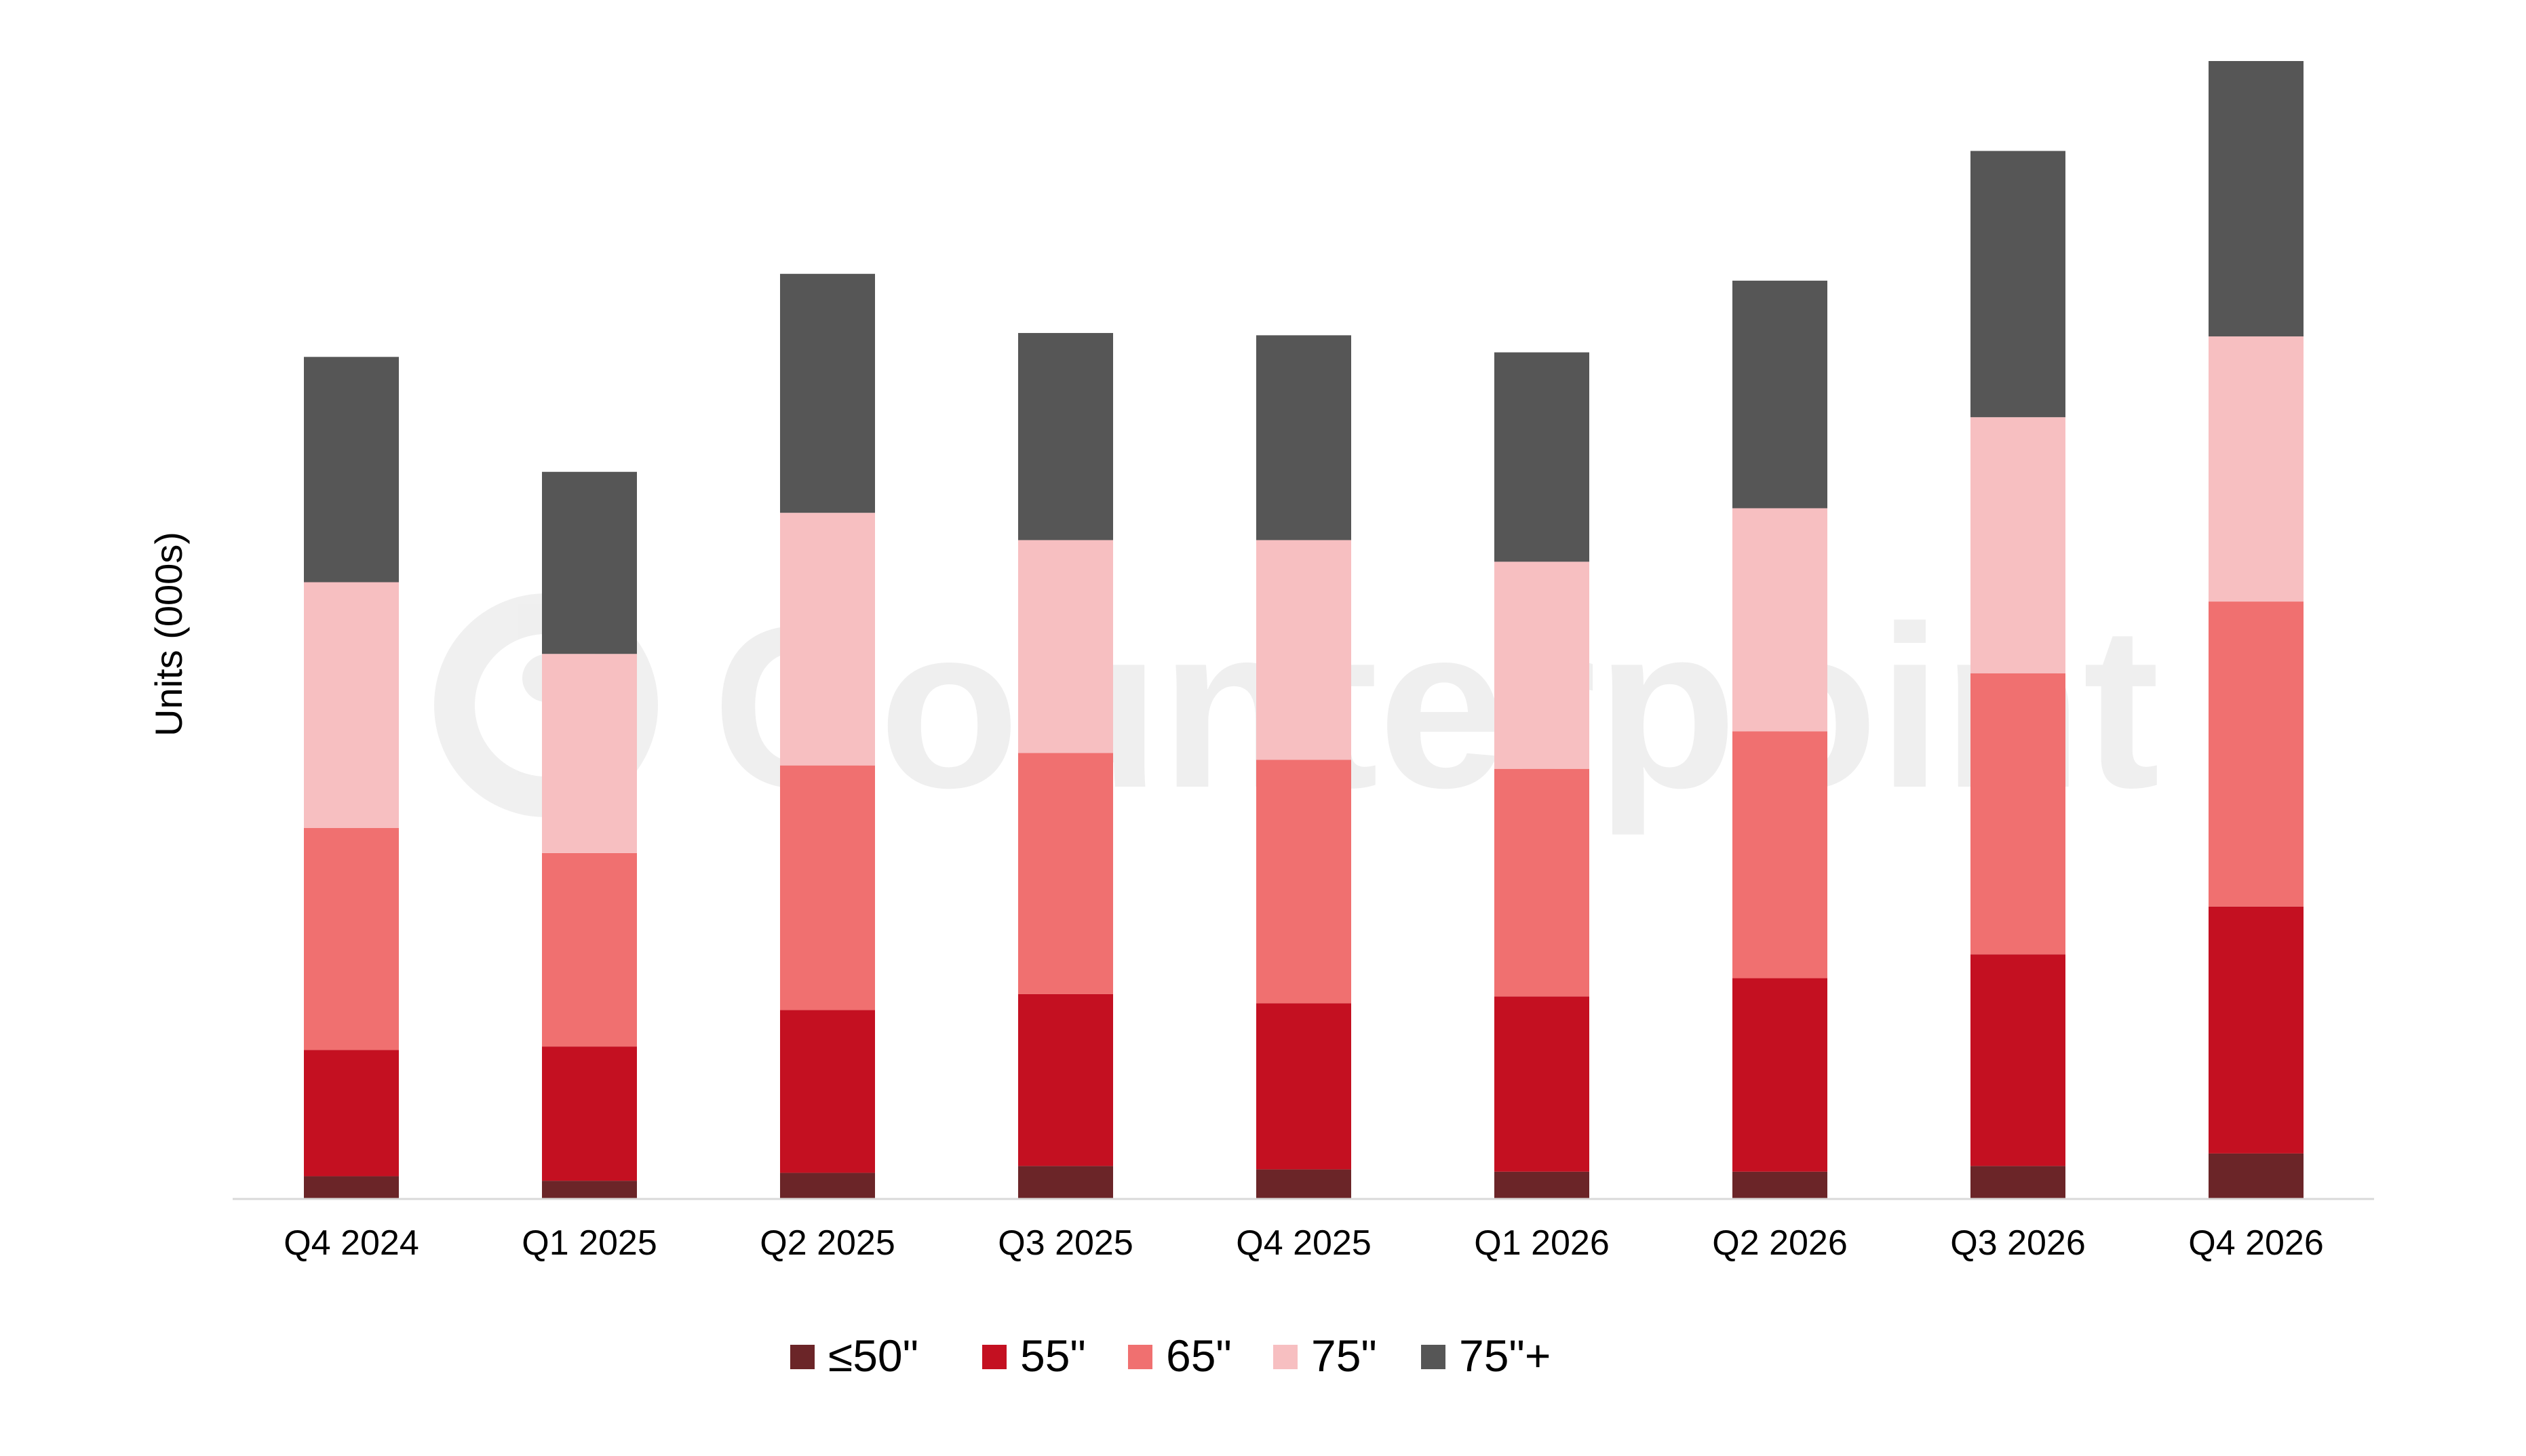 The height and width of the screenshot is (1456, 2526). I want to click on watermark: Counterpoint, so click(1297, 708).